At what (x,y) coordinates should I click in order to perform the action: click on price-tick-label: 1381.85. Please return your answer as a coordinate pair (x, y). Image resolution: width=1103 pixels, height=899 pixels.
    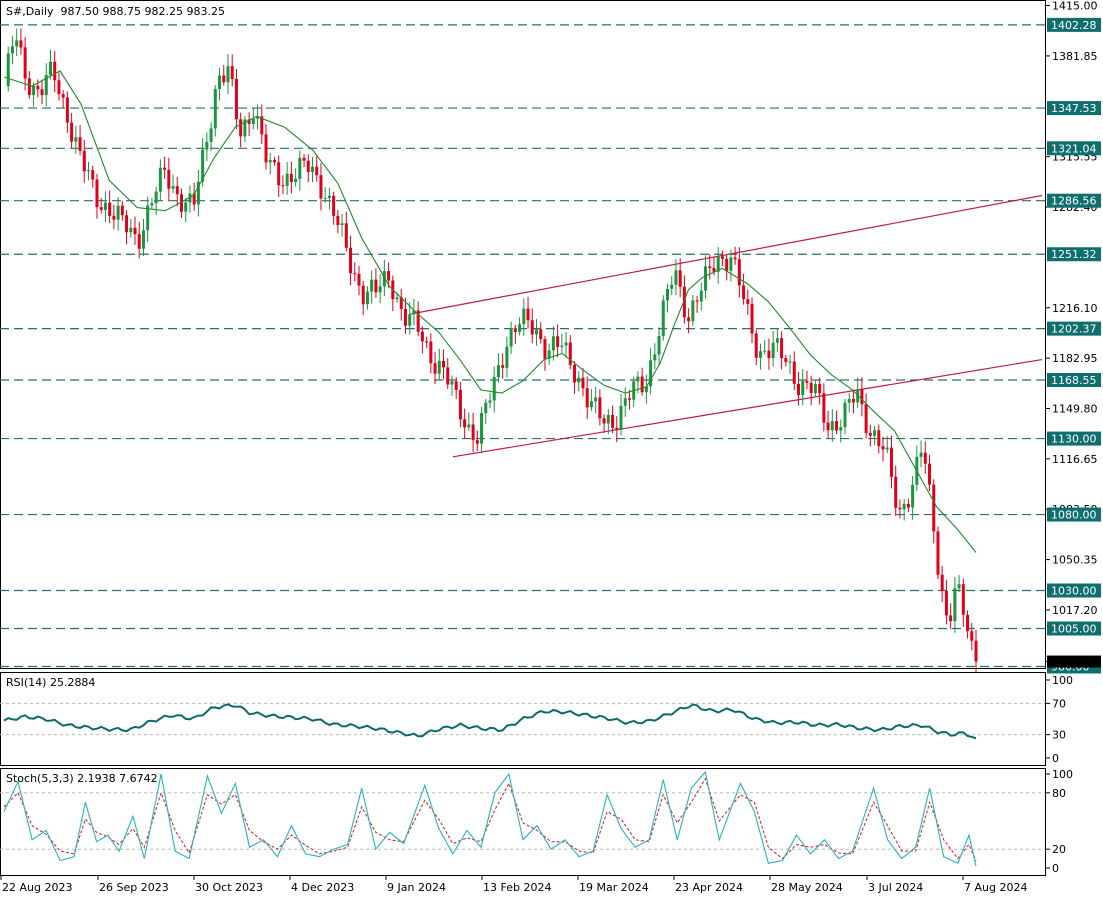
    Looking at the image, I should click on (1075, 56).